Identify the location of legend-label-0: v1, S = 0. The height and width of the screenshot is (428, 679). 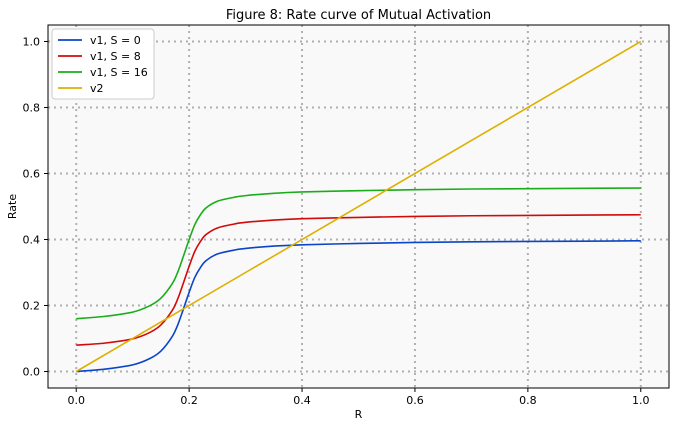
(115, 40).